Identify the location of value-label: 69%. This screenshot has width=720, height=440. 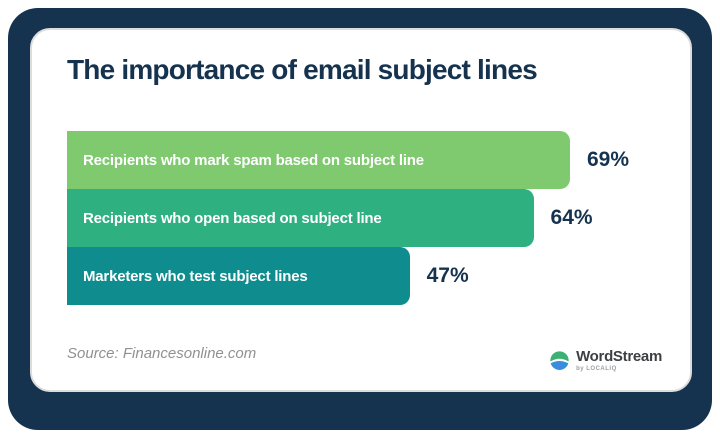
(608, 159).